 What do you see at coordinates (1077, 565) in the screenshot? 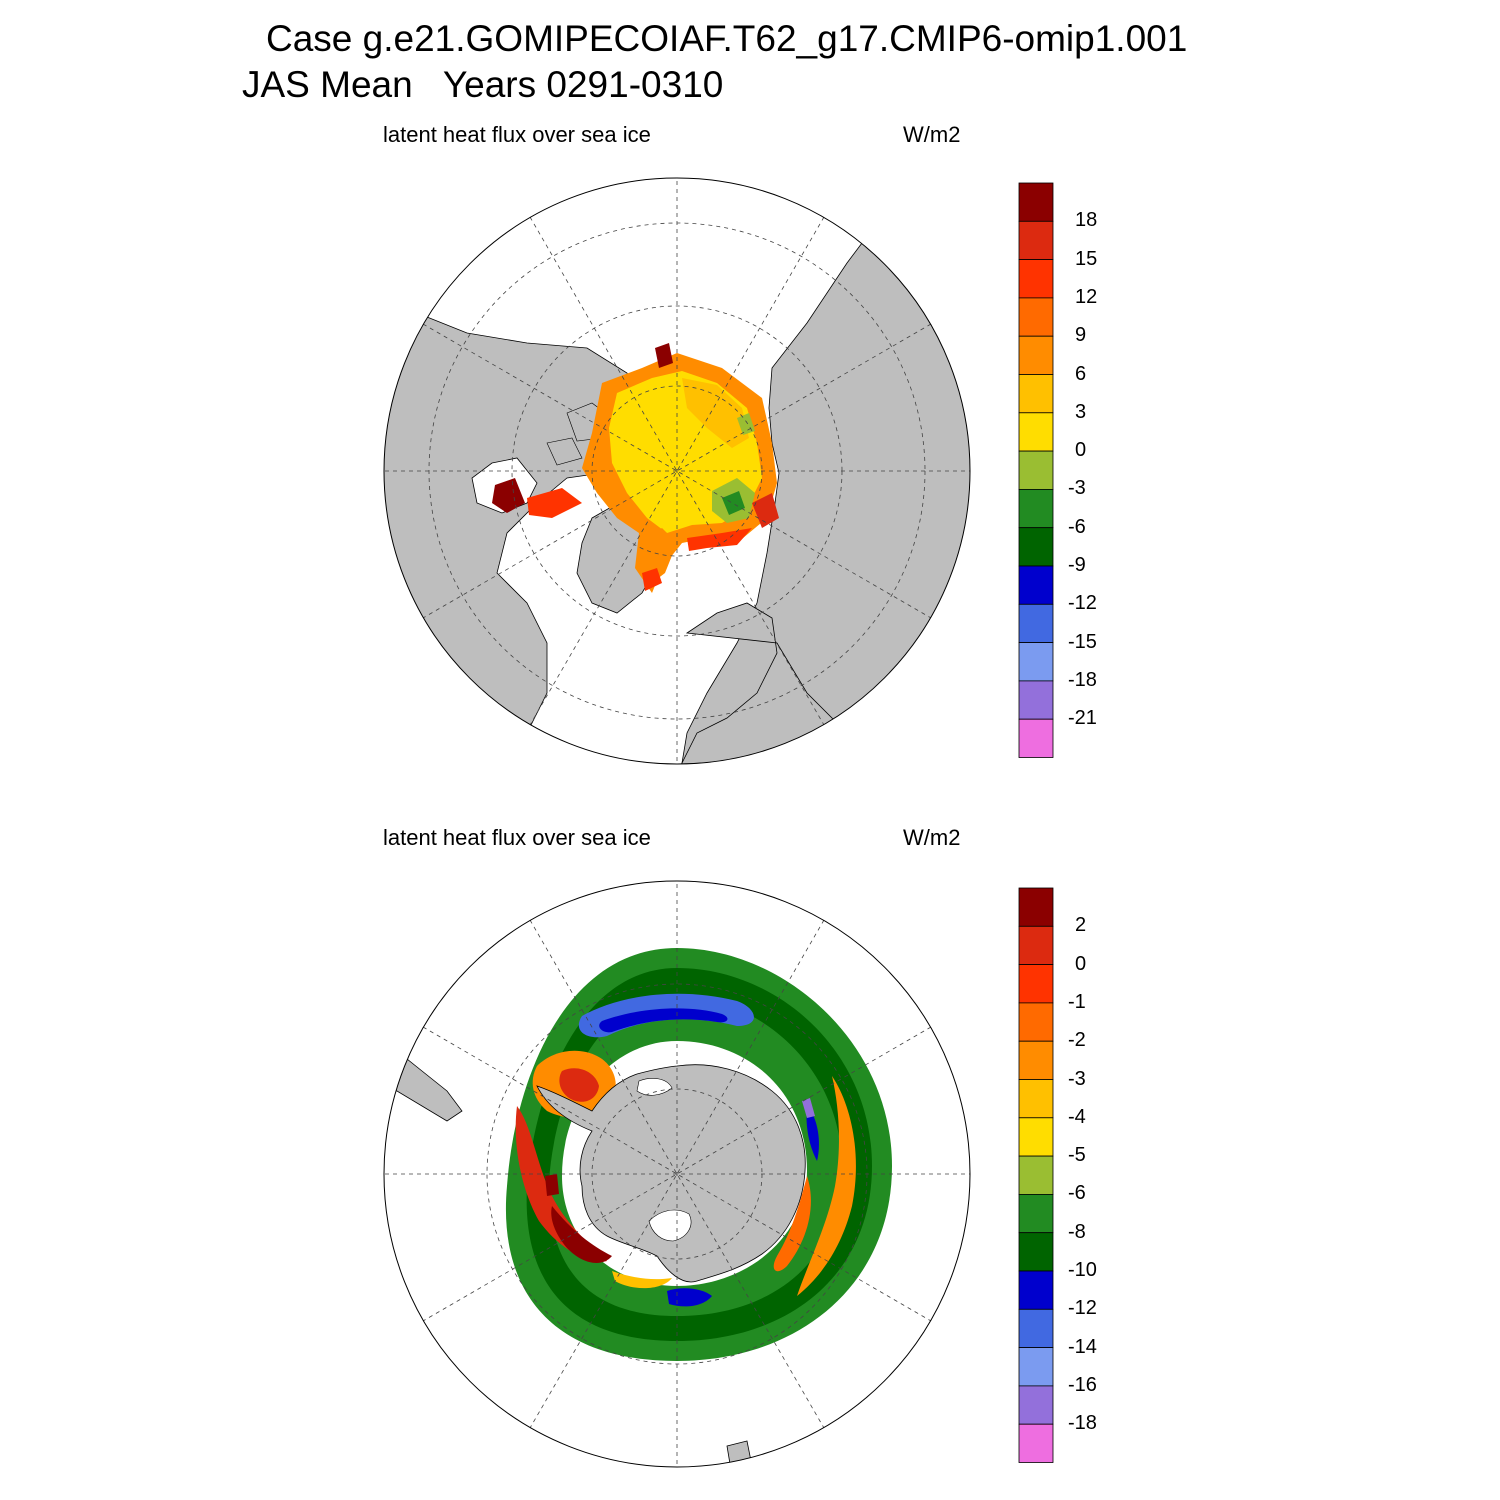
I see `colorbar-label: -9` at bounding box center [1077, 565].